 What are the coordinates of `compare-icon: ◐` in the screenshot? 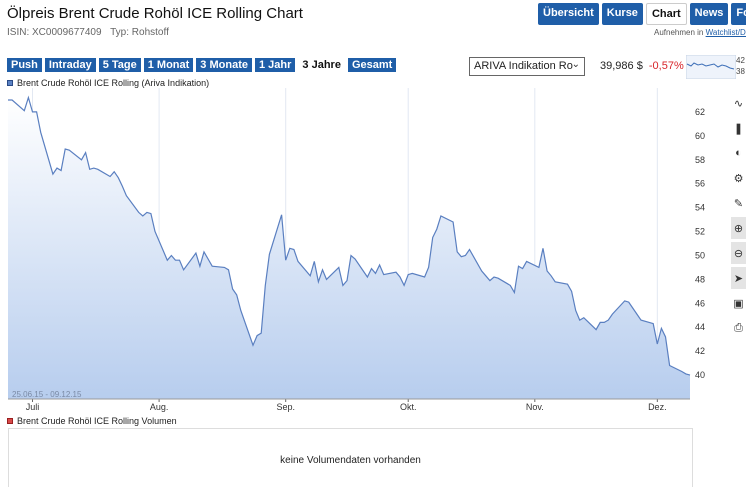 It's located at (738, 153).